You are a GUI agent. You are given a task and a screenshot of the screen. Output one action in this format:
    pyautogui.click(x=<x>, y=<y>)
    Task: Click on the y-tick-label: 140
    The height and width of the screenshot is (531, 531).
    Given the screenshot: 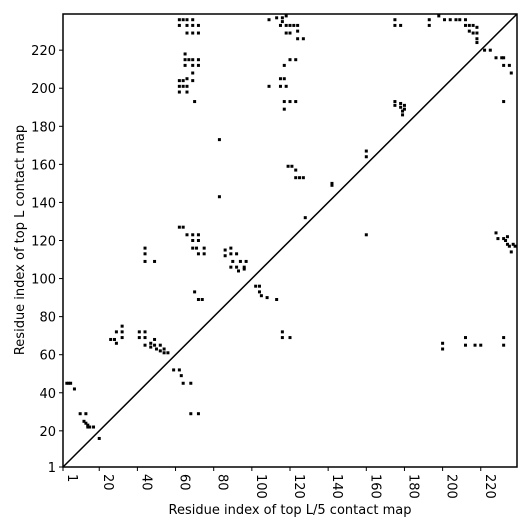 What is the action you would take?
    pyautogui.click(x=43, y=203)
    